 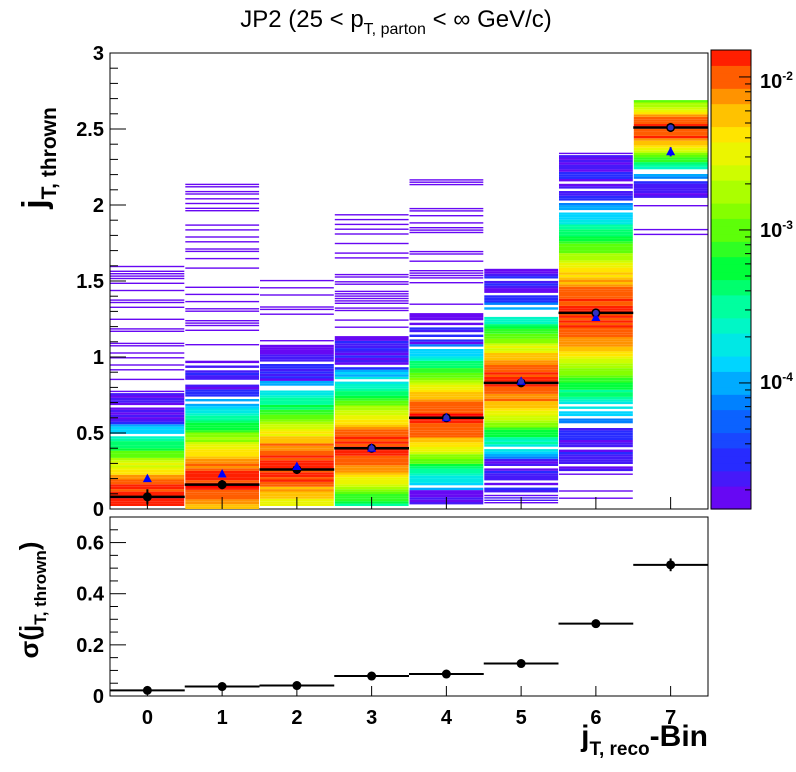 I want to click on bottom-y-tick-label: 0.2, so click(x=90, y=646).